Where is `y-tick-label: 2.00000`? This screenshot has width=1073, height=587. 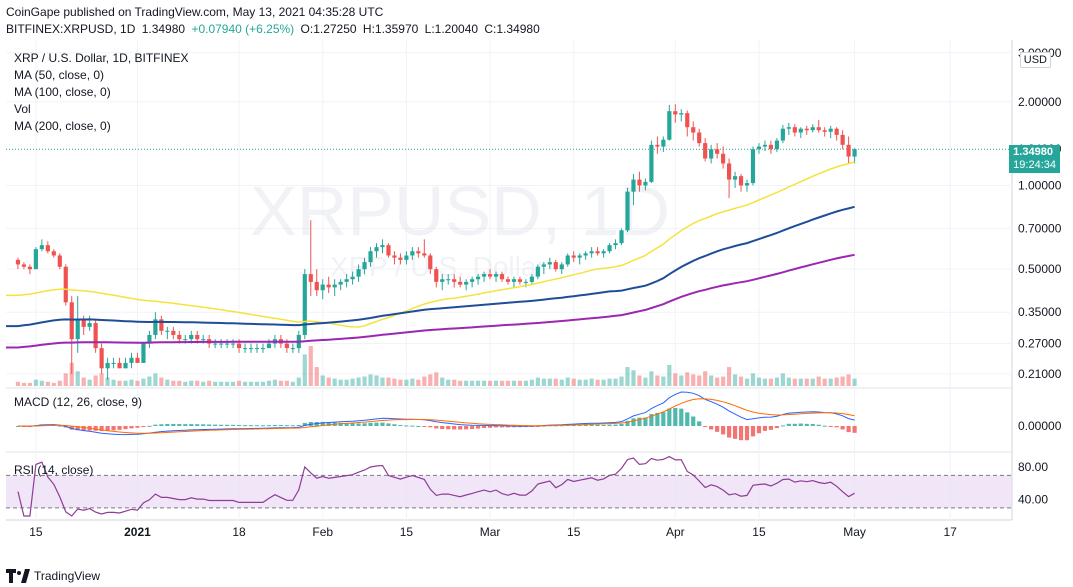 y-tick-label: 2.00000 is located at coordinates (1040, 102).